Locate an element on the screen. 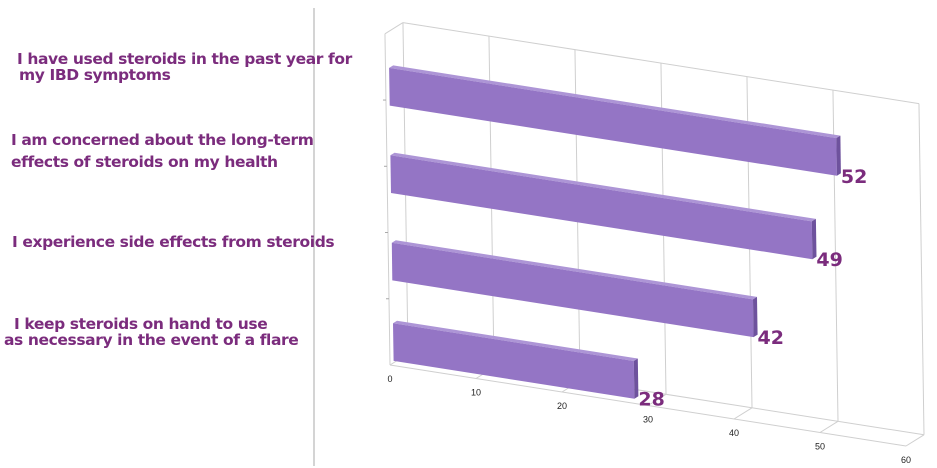  x-tick-label: 30 is located at coordinates (648, 420).